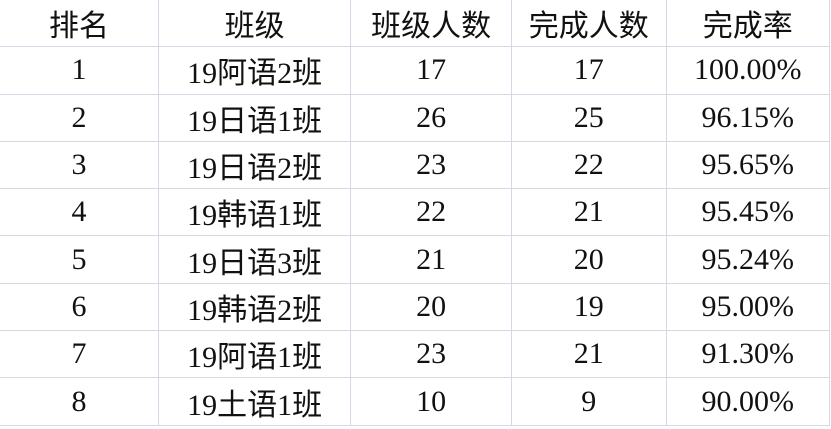 This screenshot has width=831, height=429. Describe the element at coordinates (431, 24) in the screenshot. I see `header-class-size: 班级人数` at that location.